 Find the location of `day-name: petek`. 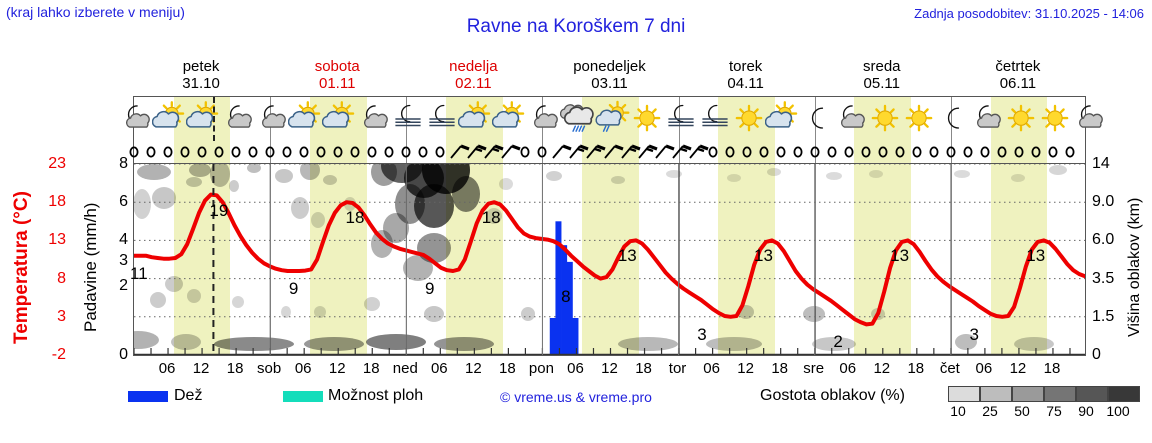

day-name: petek is located at coordinates (201, 66).